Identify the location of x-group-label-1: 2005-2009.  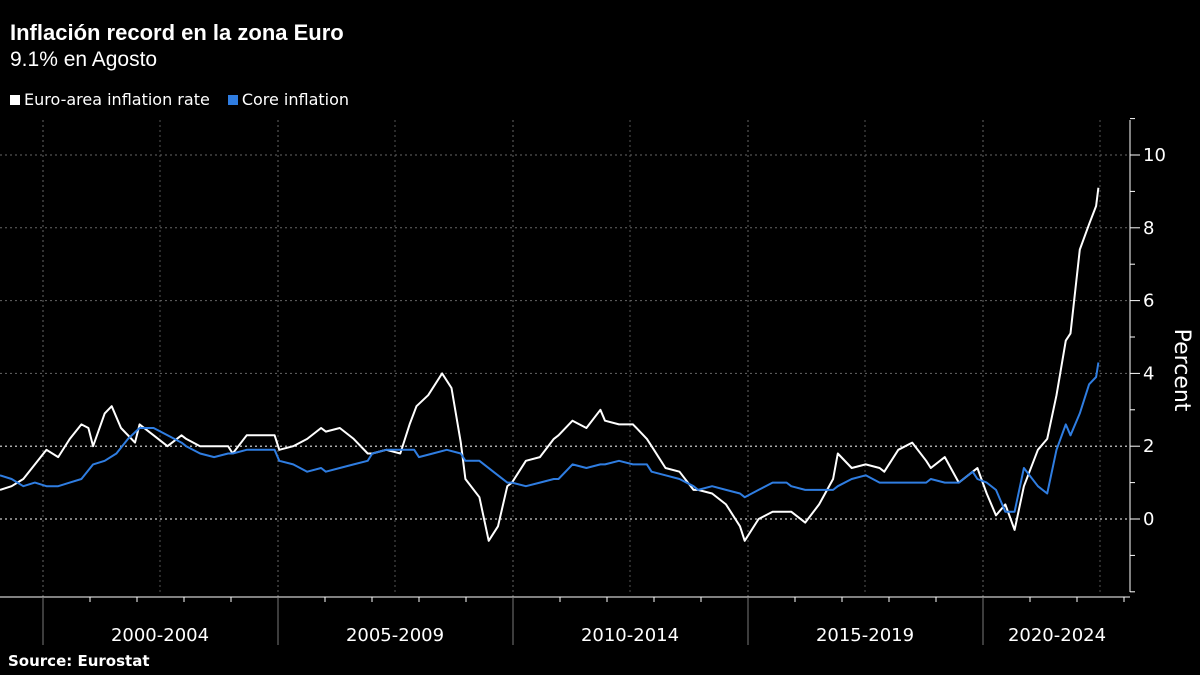
(395, 635).